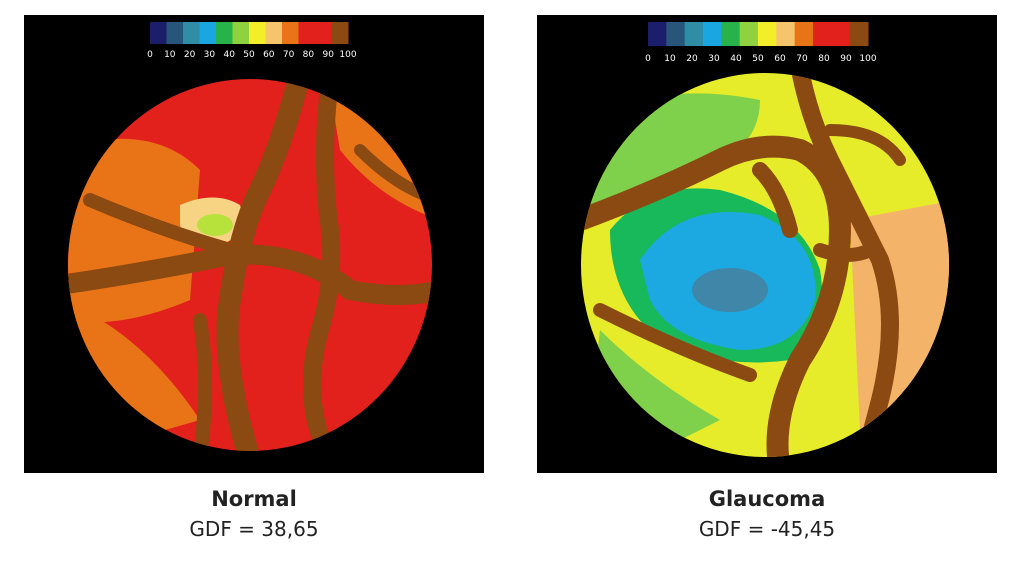 This screenshot has width=1024, height=565. Describe the element at coordinates (254, 499) in the screenshot. I see `panel-title: Normal` at that location.